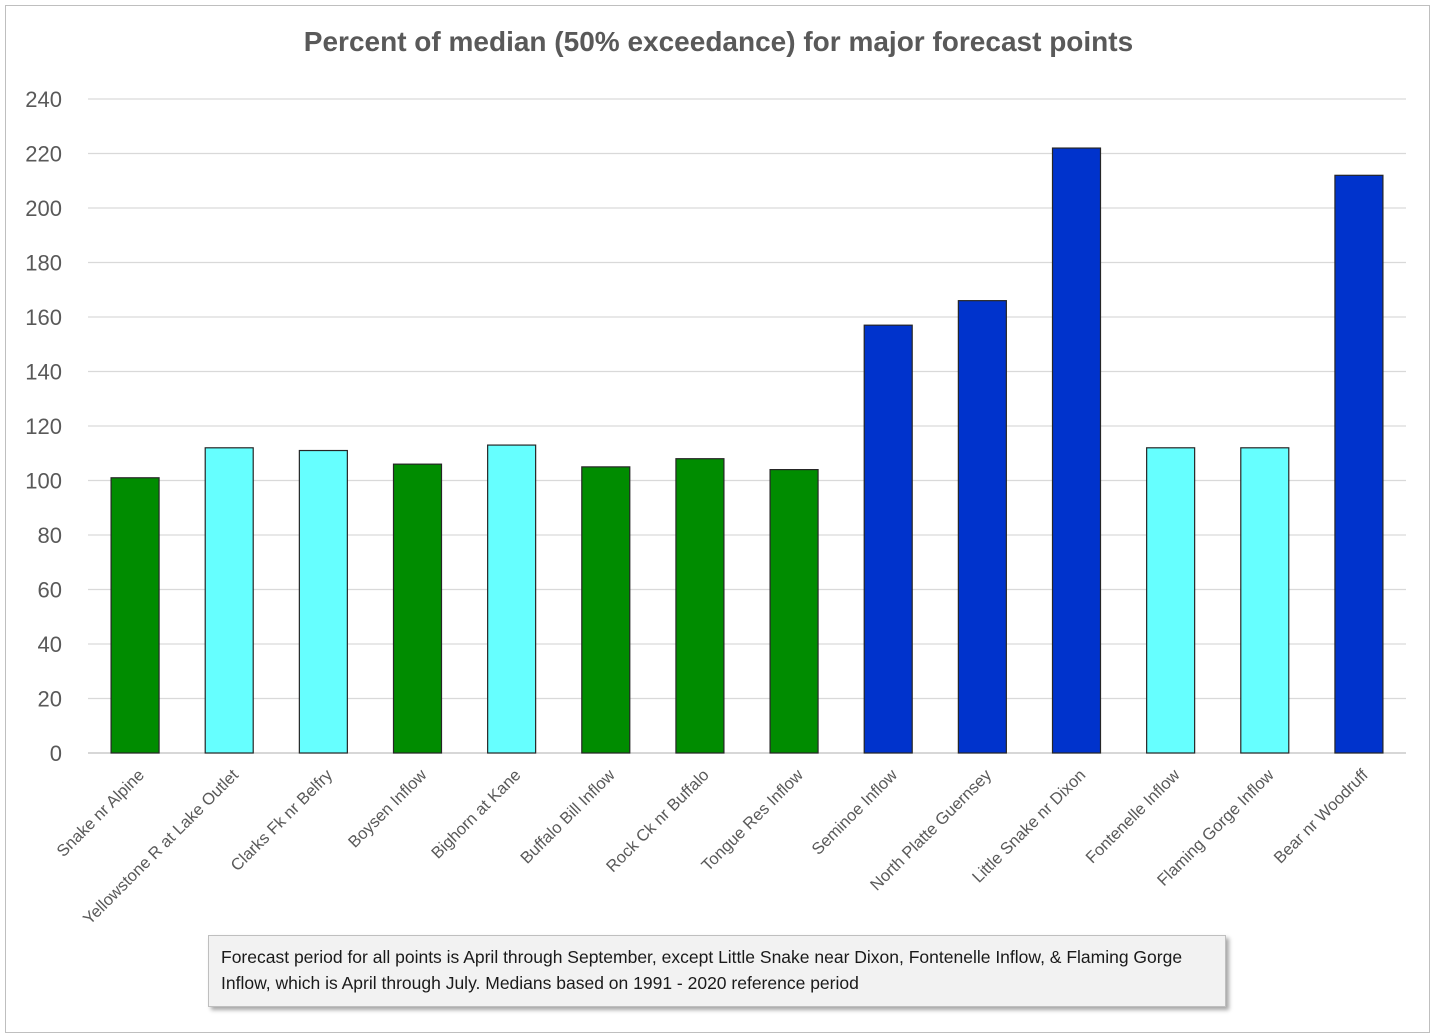 Image resolution: width=1437 pixels, height=1036 pixels. Describe the element at coordinates (888, 539) in the screenshot. I see `bar-seminoe-inflow` at that location.